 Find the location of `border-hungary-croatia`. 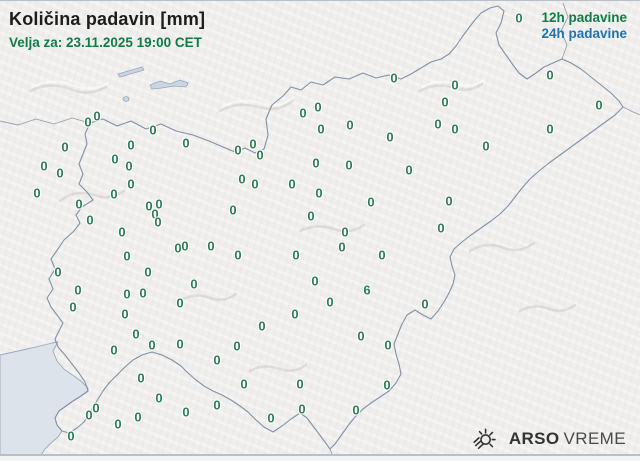

border-hungary-croatia is located at coordinates (631, 111).